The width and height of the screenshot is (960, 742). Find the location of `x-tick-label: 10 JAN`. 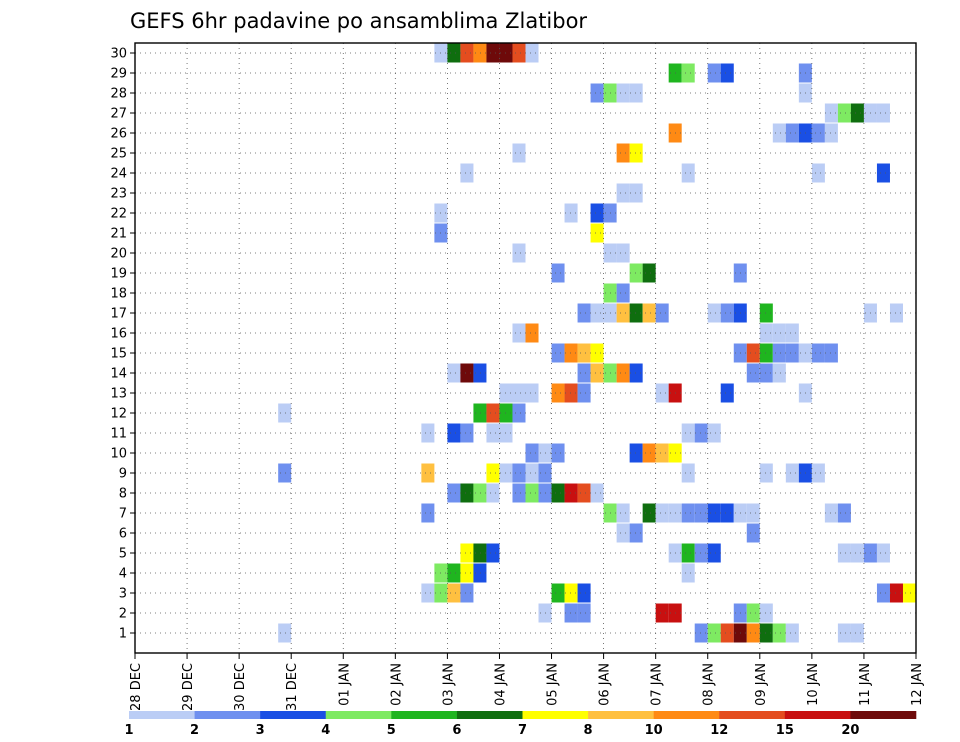

x-tick-label: 10 JAN is located at coordinates (813, 684).